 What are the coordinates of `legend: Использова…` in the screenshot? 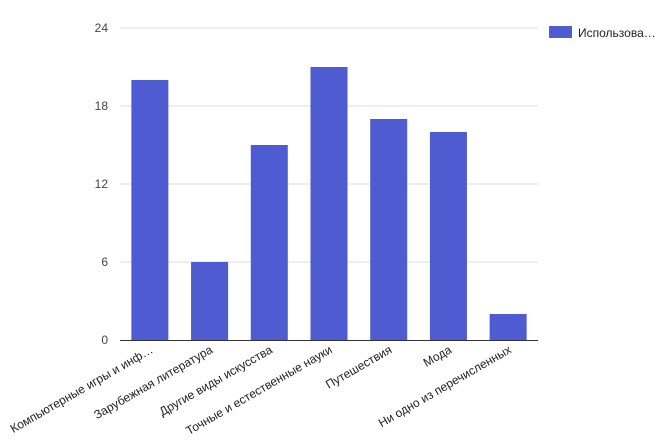 It's located at (602, 33).